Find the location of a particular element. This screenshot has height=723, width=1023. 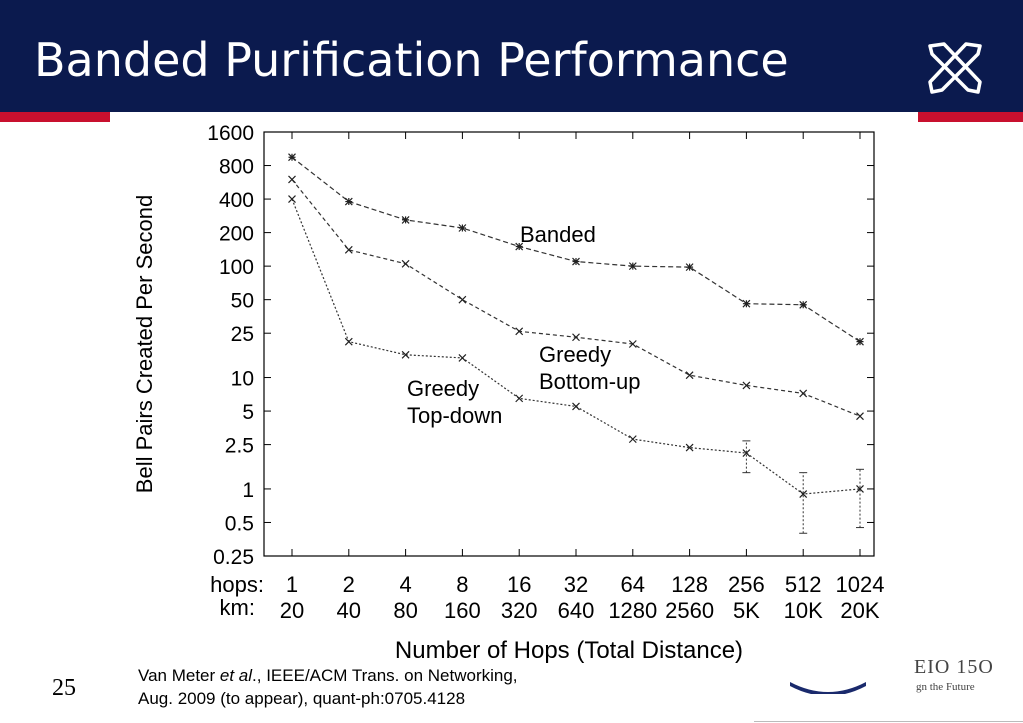

x-tick-label-hops: 1 is located at coordinates (292, 584).